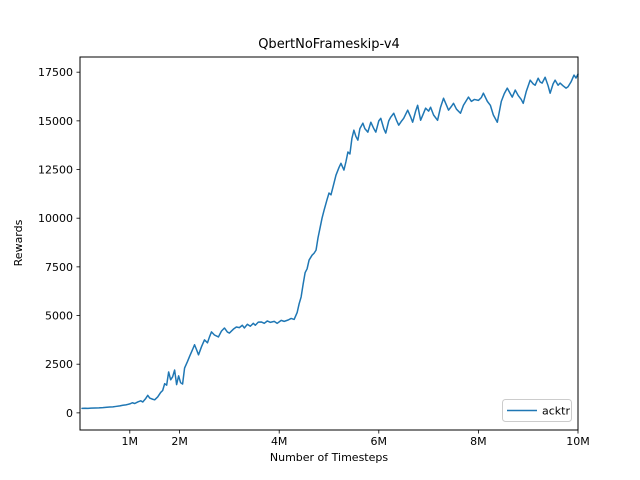 The image size is (640, 480). Describe the element at coordinates (55, 72) in the screenshot. I see `y-tick-label: 17500` at that location.